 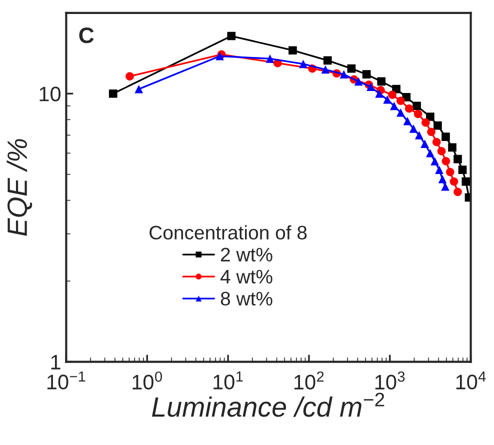 I want to click on legend-label: 2 wt%, so click(x=246, y=255).